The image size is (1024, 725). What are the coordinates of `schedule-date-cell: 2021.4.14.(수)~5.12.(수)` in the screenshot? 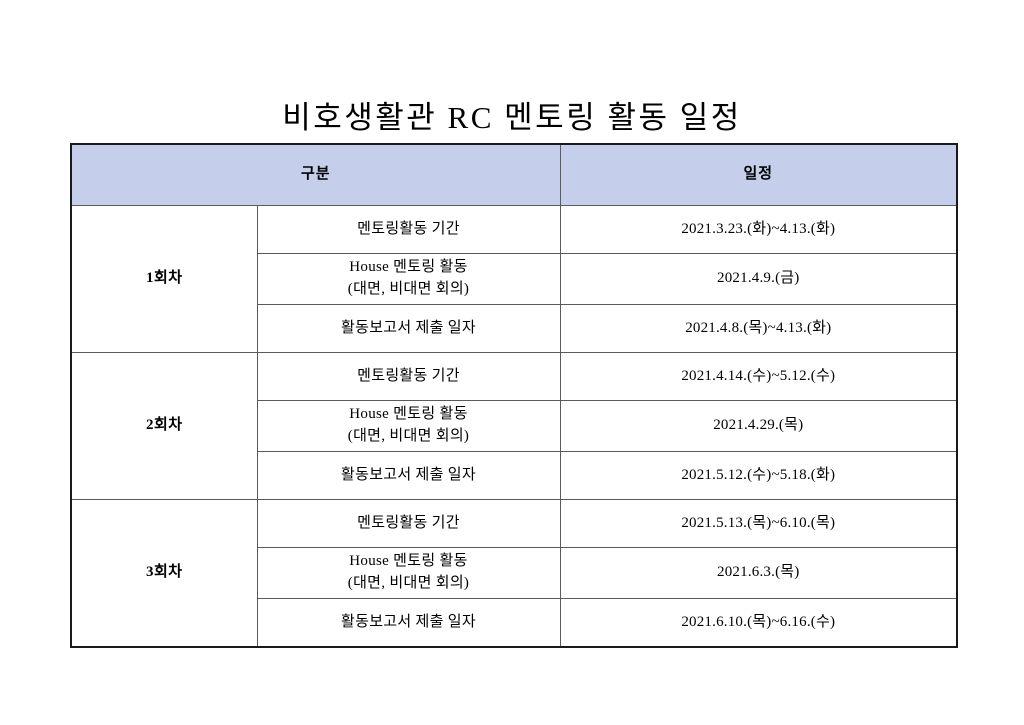 It's located at (758, 376).